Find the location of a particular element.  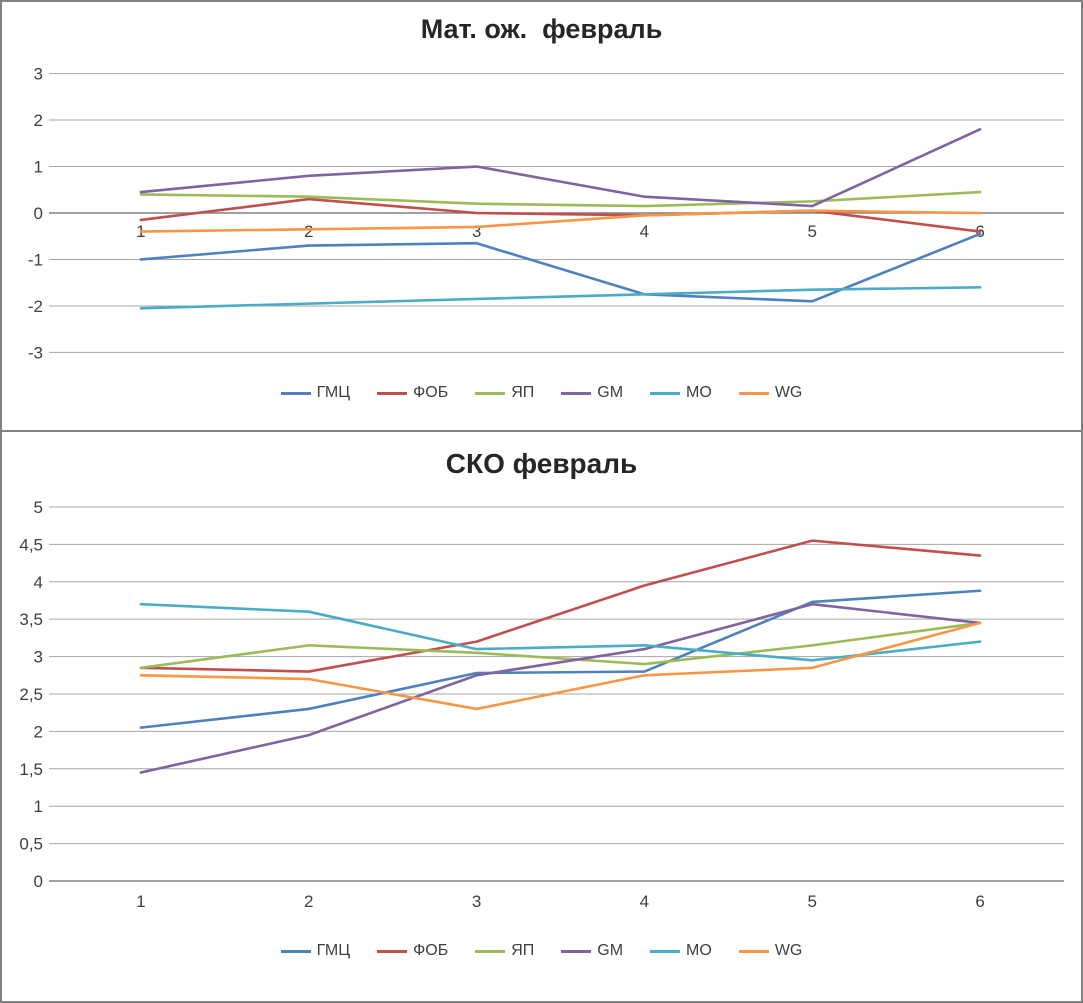

y-tick-label: 0,5 is located at coordinates (31, 844).